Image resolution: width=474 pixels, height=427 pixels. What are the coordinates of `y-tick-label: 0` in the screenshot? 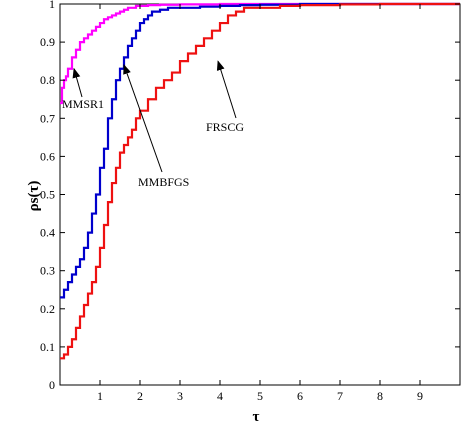 It's located at (52, 385).